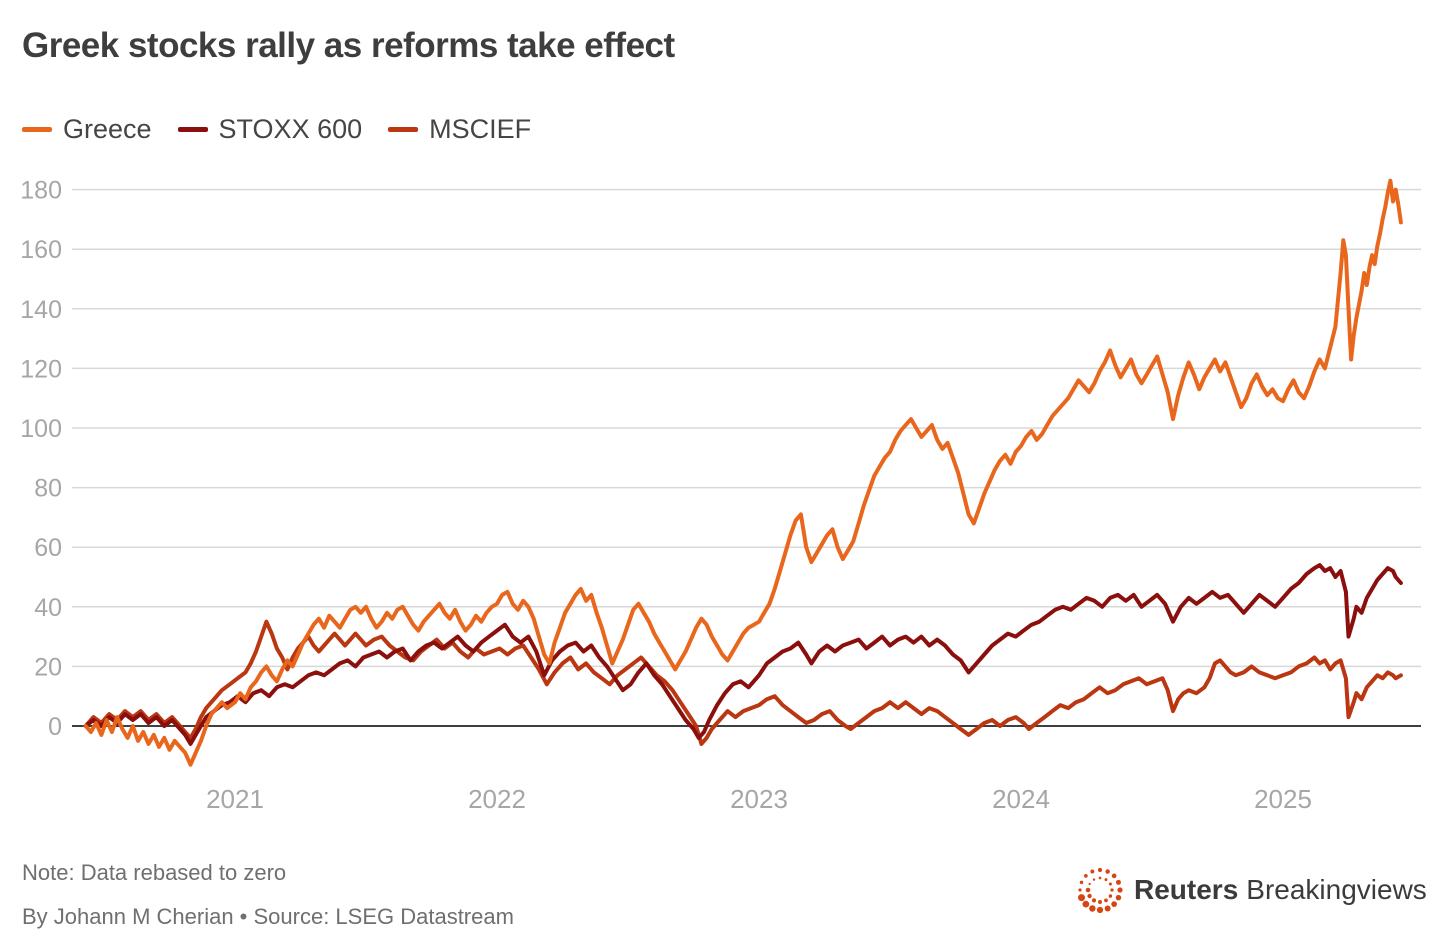  Describe the element at coordinates (154, 872) in the screenshot. I see `chart-note: Note: Data rebased to zero` at that location.